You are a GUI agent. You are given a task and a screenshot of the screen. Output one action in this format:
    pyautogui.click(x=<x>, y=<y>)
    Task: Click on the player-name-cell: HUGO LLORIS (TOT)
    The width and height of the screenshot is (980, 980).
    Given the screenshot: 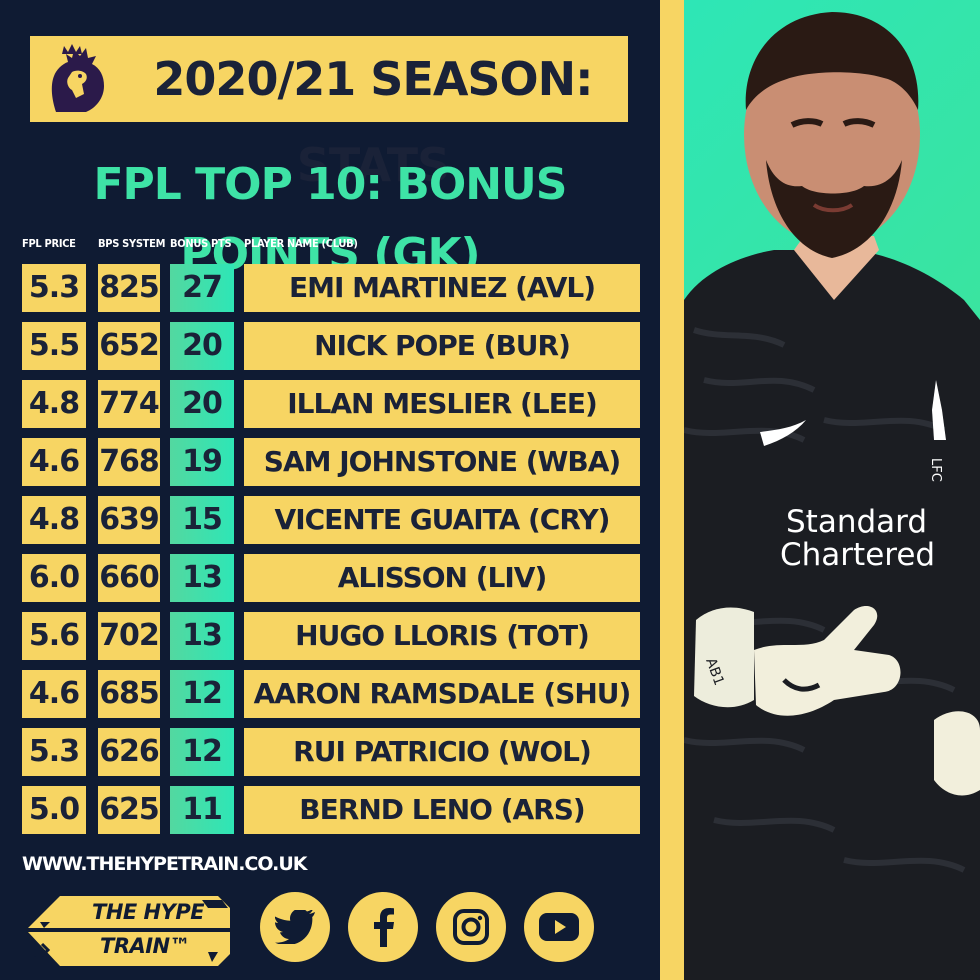 What is the action you would take?
    pyautogui.click(x=442, y=636)
    